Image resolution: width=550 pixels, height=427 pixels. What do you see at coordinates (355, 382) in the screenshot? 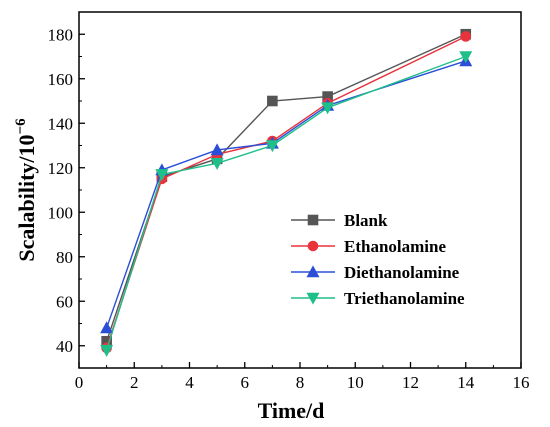
I see `x-tick-label: 10` at bounding box center [355, 382].